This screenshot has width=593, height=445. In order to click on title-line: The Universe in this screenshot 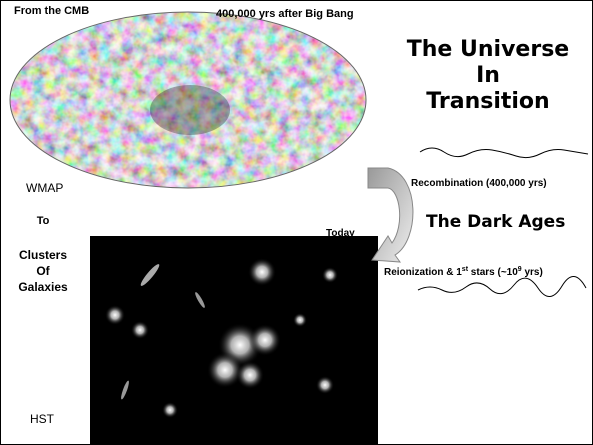, I will do `click(488, 49)`.